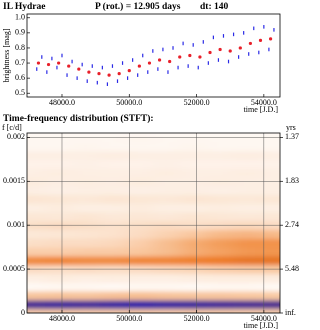 Image resolution: width=320 pixels, height=330 pixels. I want to click on y-tick-label: 0.7, so click(20, 62).